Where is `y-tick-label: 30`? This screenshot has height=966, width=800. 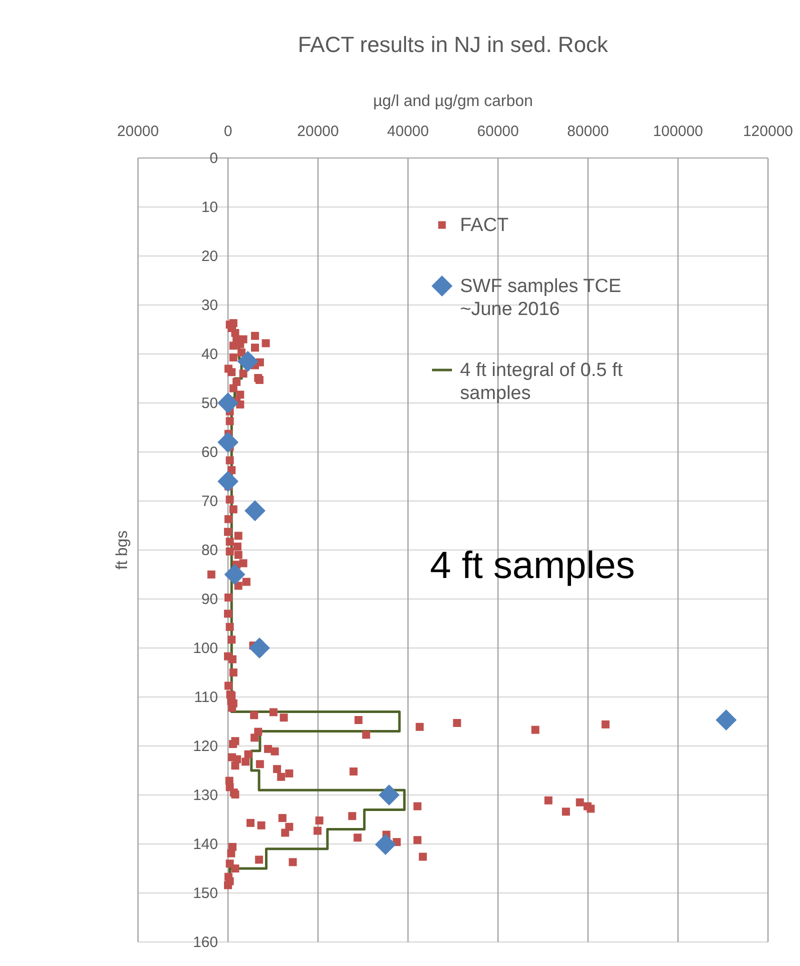
y-tick-label: 30 is located at coordinates (209, 305).